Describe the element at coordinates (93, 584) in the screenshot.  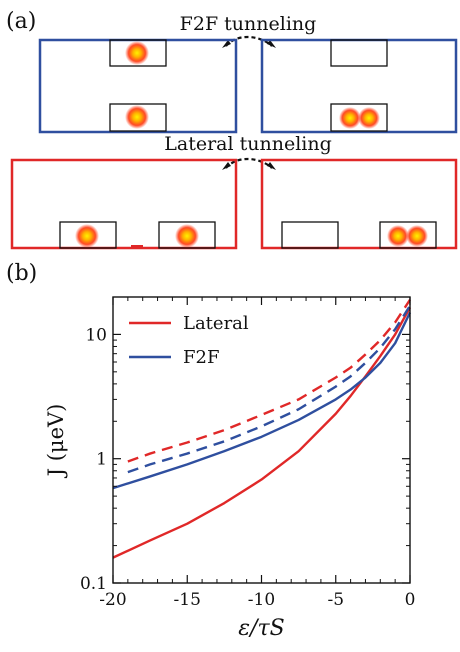
I see `y-tick-label: 0.1` at that location.